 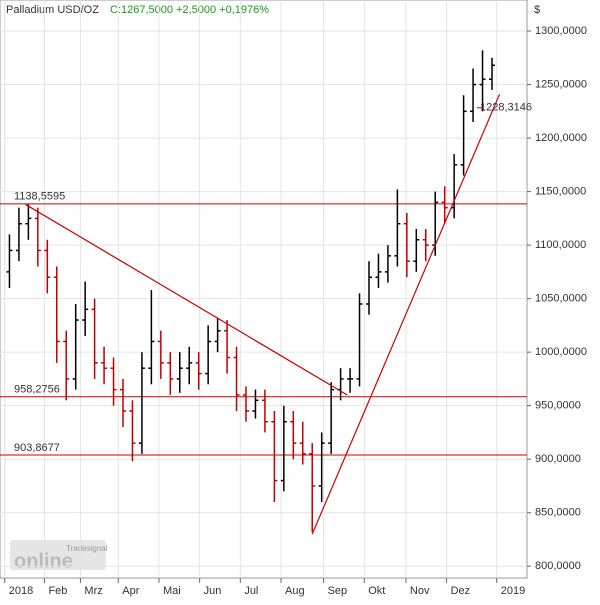 What do you see at coordinates (172, 591) in the screenshot?
I see `x-tick-label: Mai` at bounding box center [172, 591].